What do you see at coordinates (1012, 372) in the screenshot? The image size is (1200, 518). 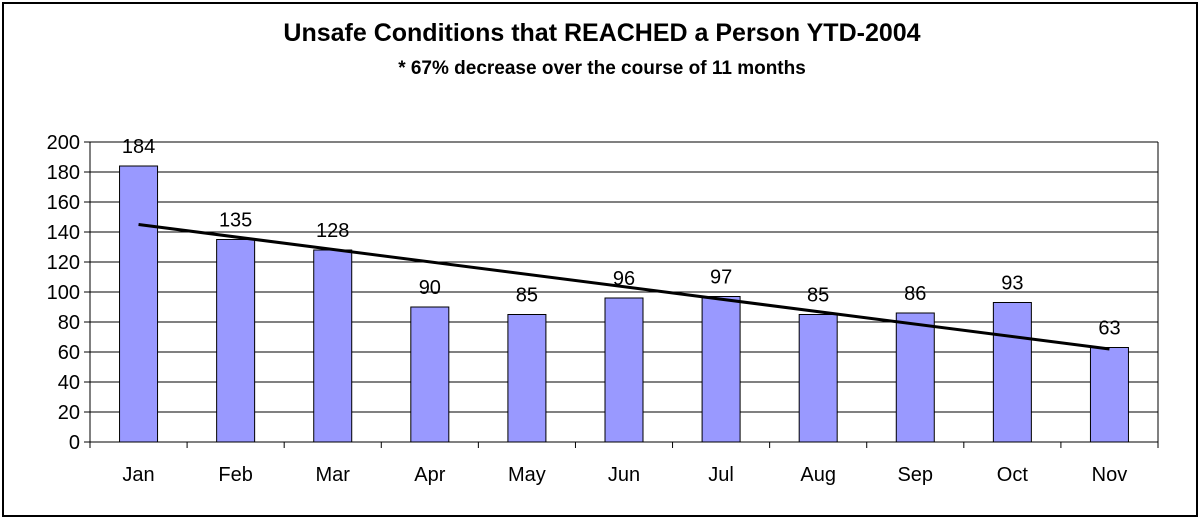 I see `bar-oct` at bounding box center [1012, 372].